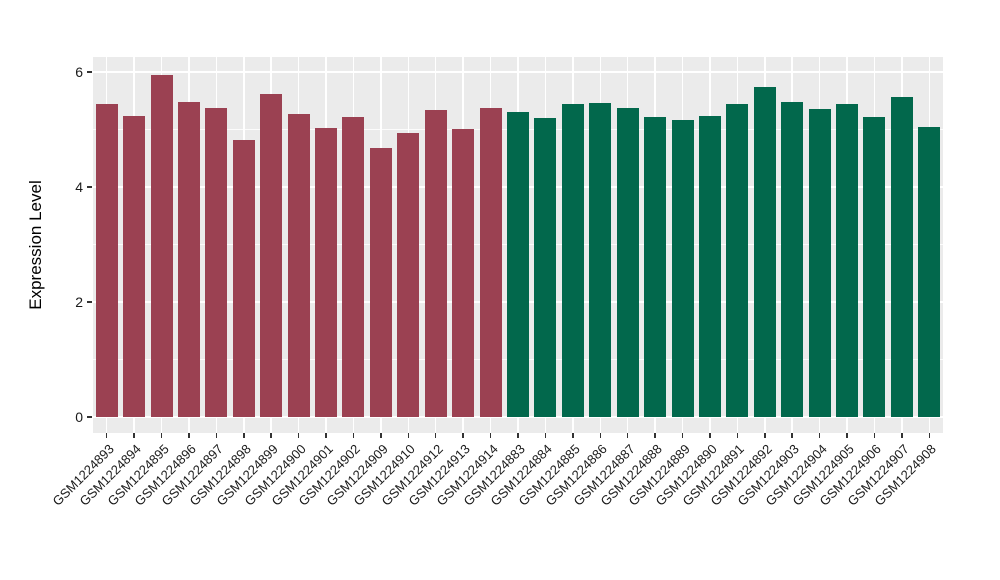 The width and height of the screenshot is (1000, 580). Describe the element at coordinates (35, 245) in the screenshot. I see `y-axis-title: Expression Level` at that location.